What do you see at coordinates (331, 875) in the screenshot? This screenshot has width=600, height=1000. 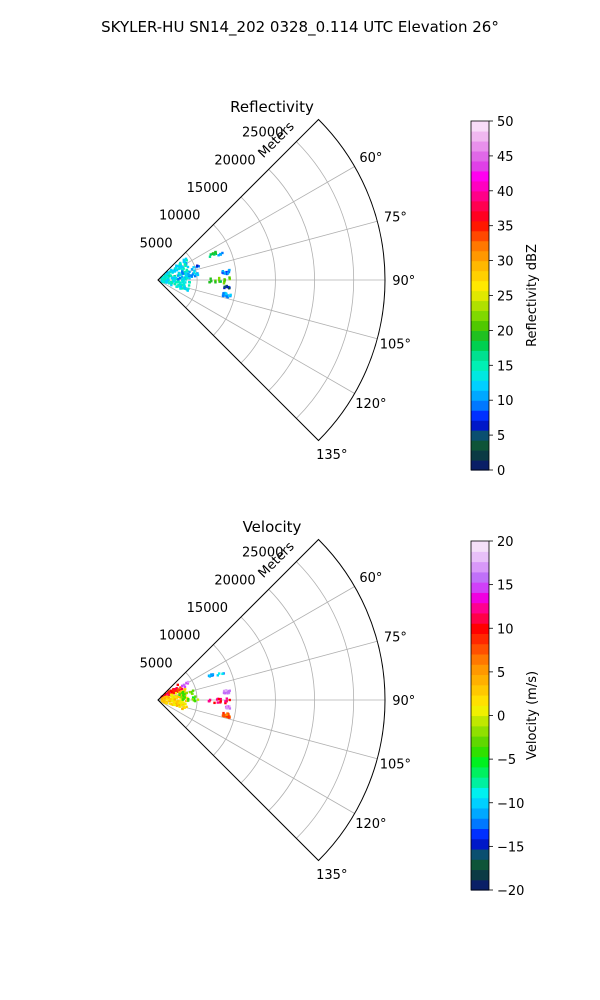 I see `azimuth-tick-label: 135°` at bounding box center [331, 875].